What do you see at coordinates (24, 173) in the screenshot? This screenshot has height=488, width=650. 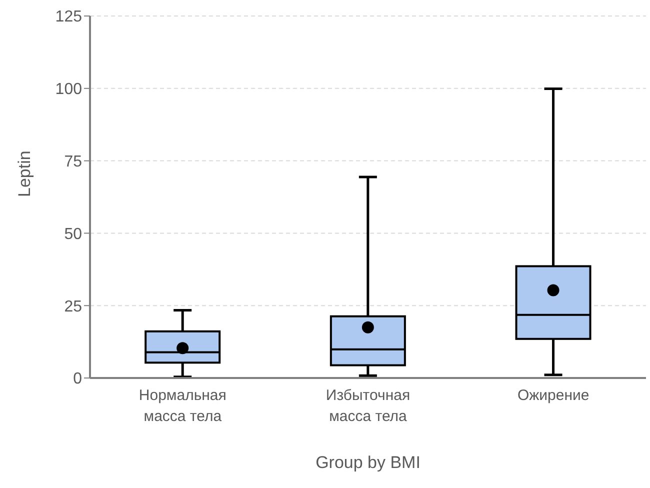 I see `y-axis-title: Leptin` at bounding box center [24, 173].